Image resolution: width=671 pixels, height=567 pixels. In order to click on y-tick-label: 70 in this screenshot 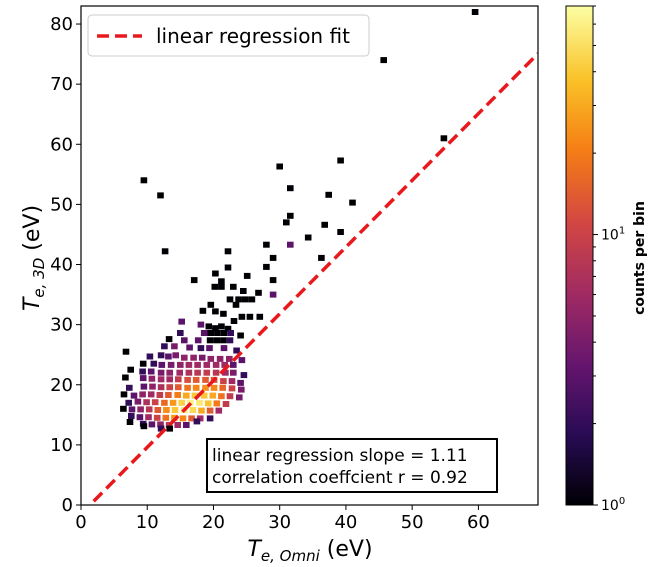, I will do `click(61, 84)`.